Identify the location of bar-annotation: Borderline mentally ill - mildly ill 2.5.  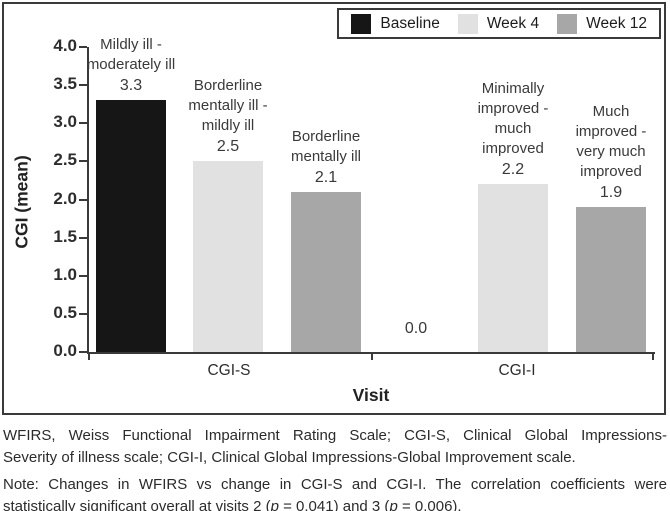
(228, 117).